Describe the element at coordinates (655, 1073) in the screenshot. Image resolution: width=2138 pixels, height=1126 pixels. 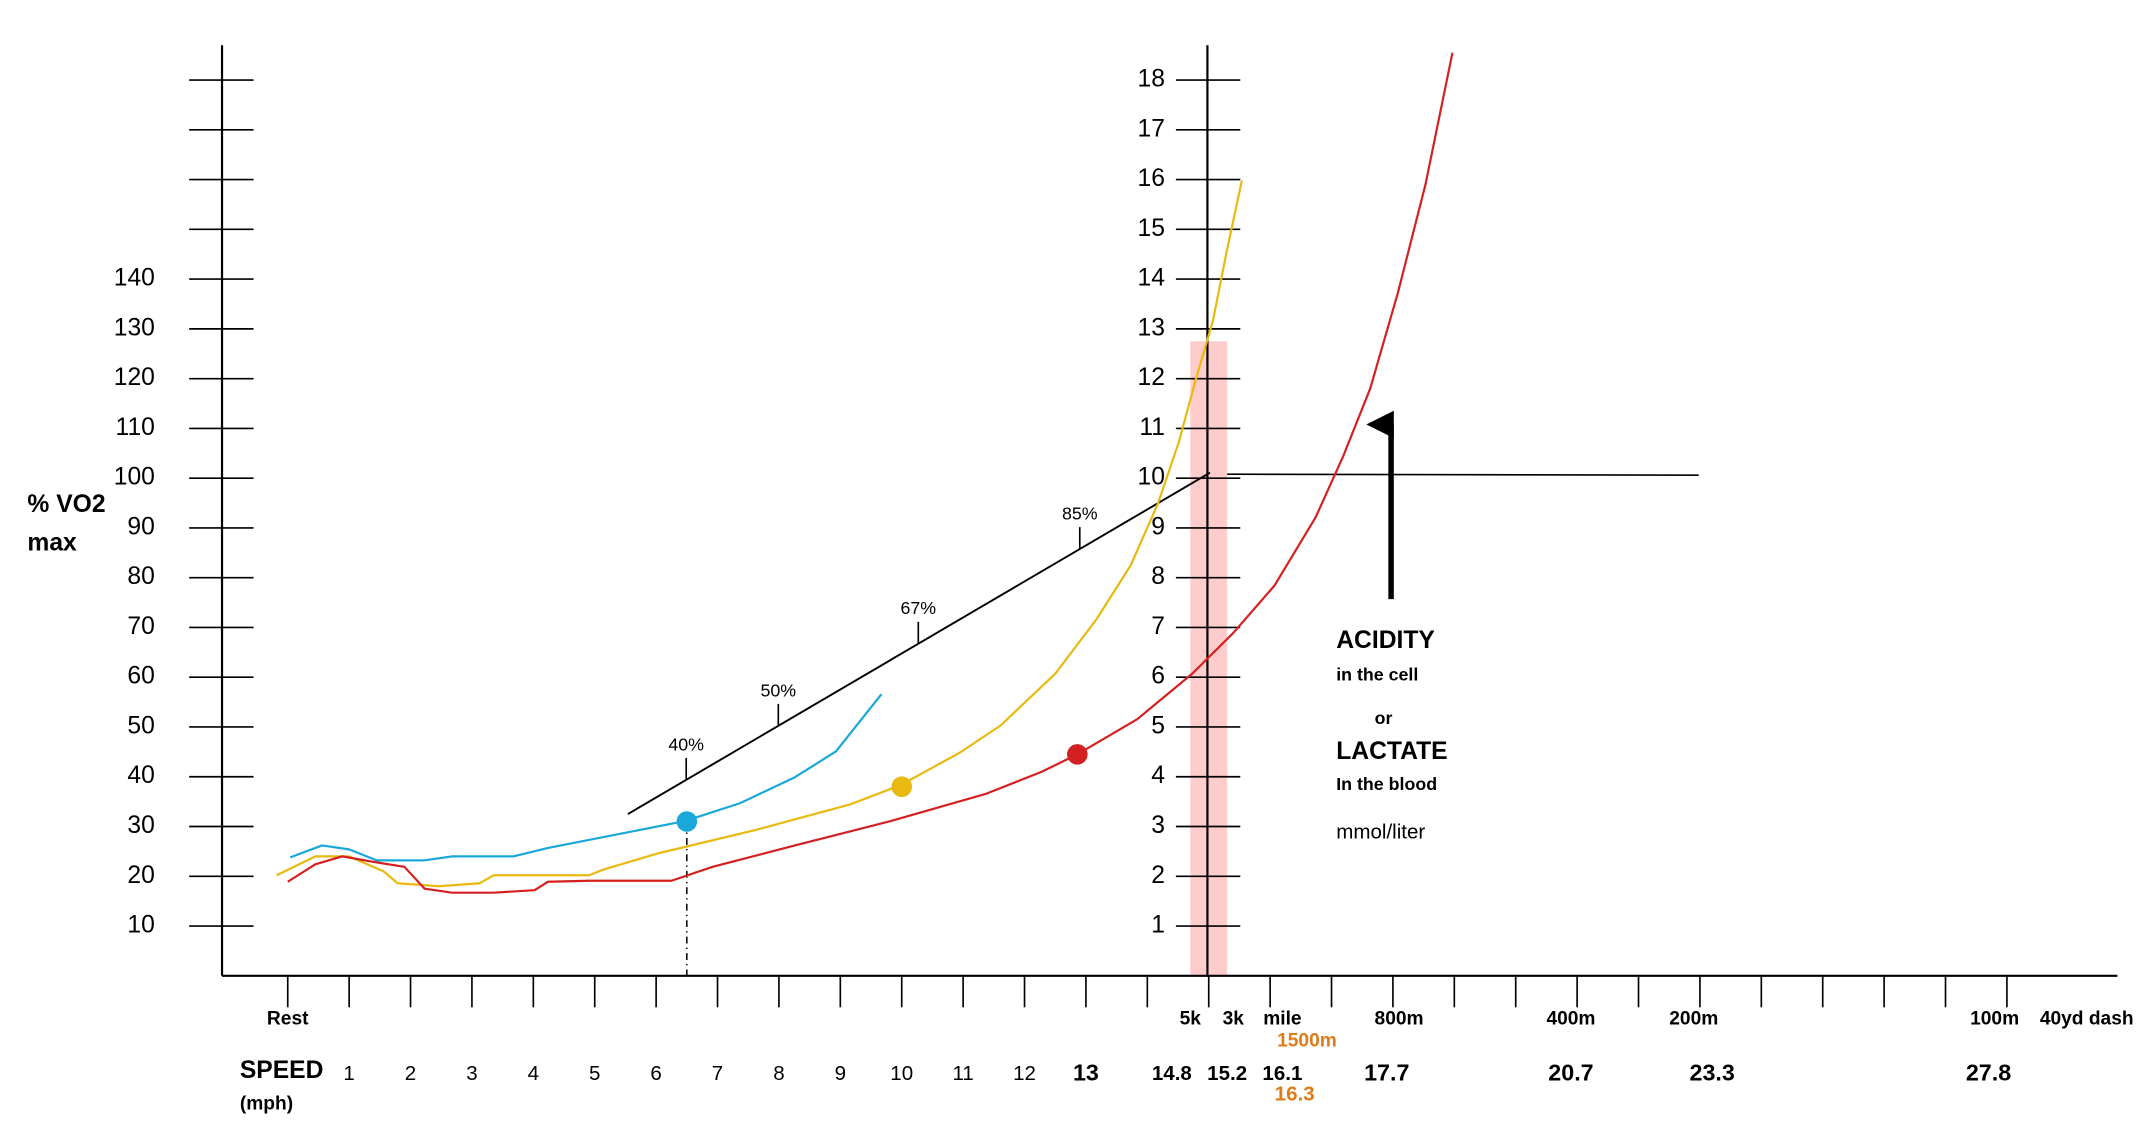
I see `speed-label: 6` at that location.